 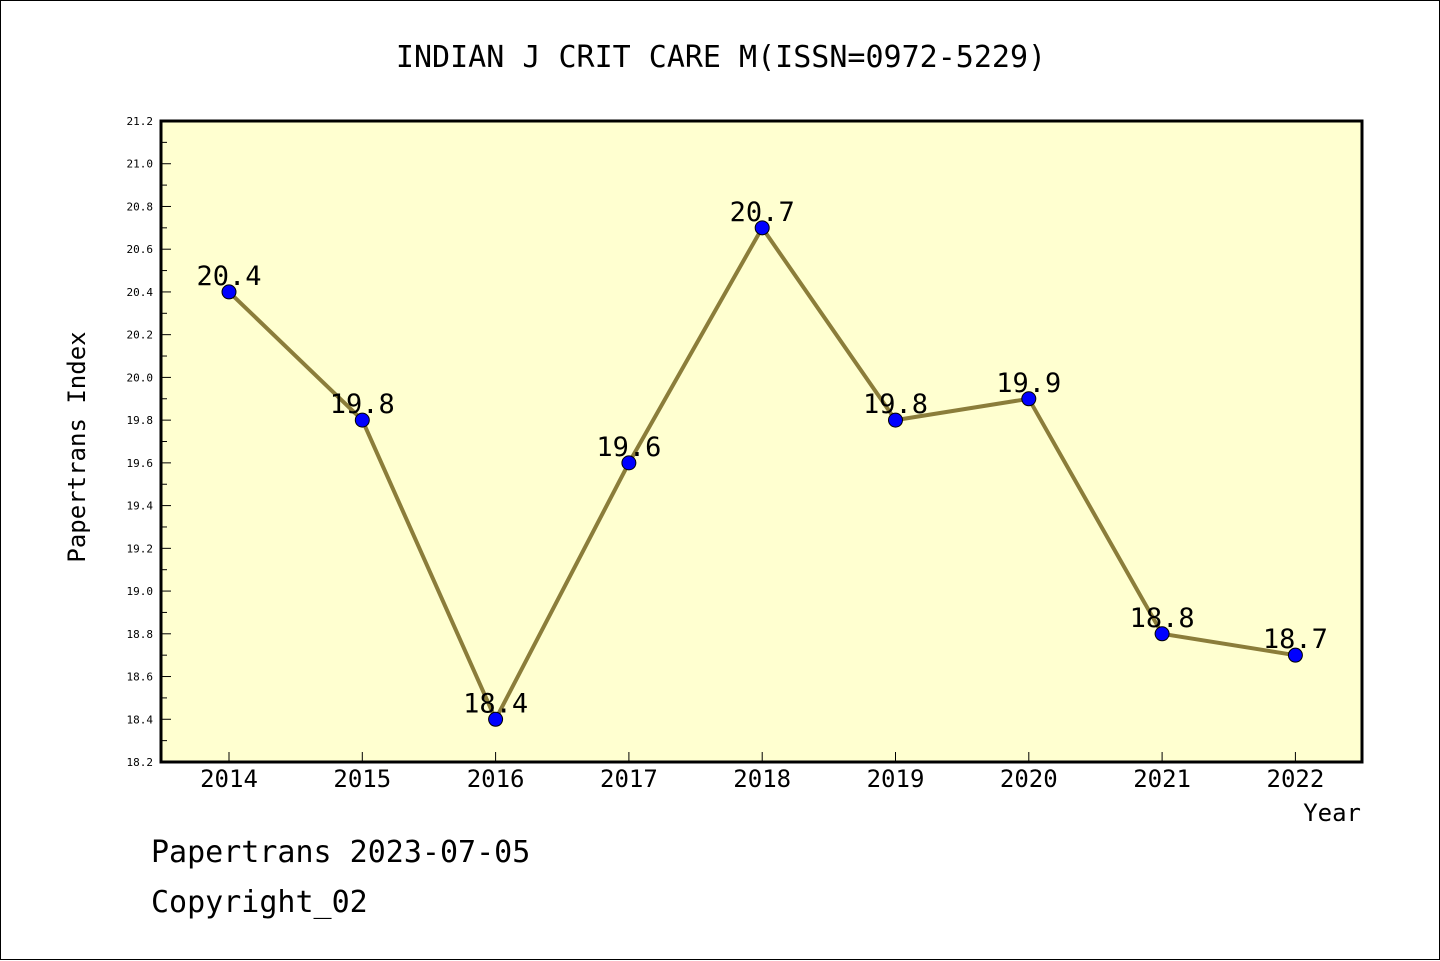 What do you see at coordinates (259, 902) in the screenshot?
I see `footer-copyright: Copyright_02` at bounding box center [259, 902].